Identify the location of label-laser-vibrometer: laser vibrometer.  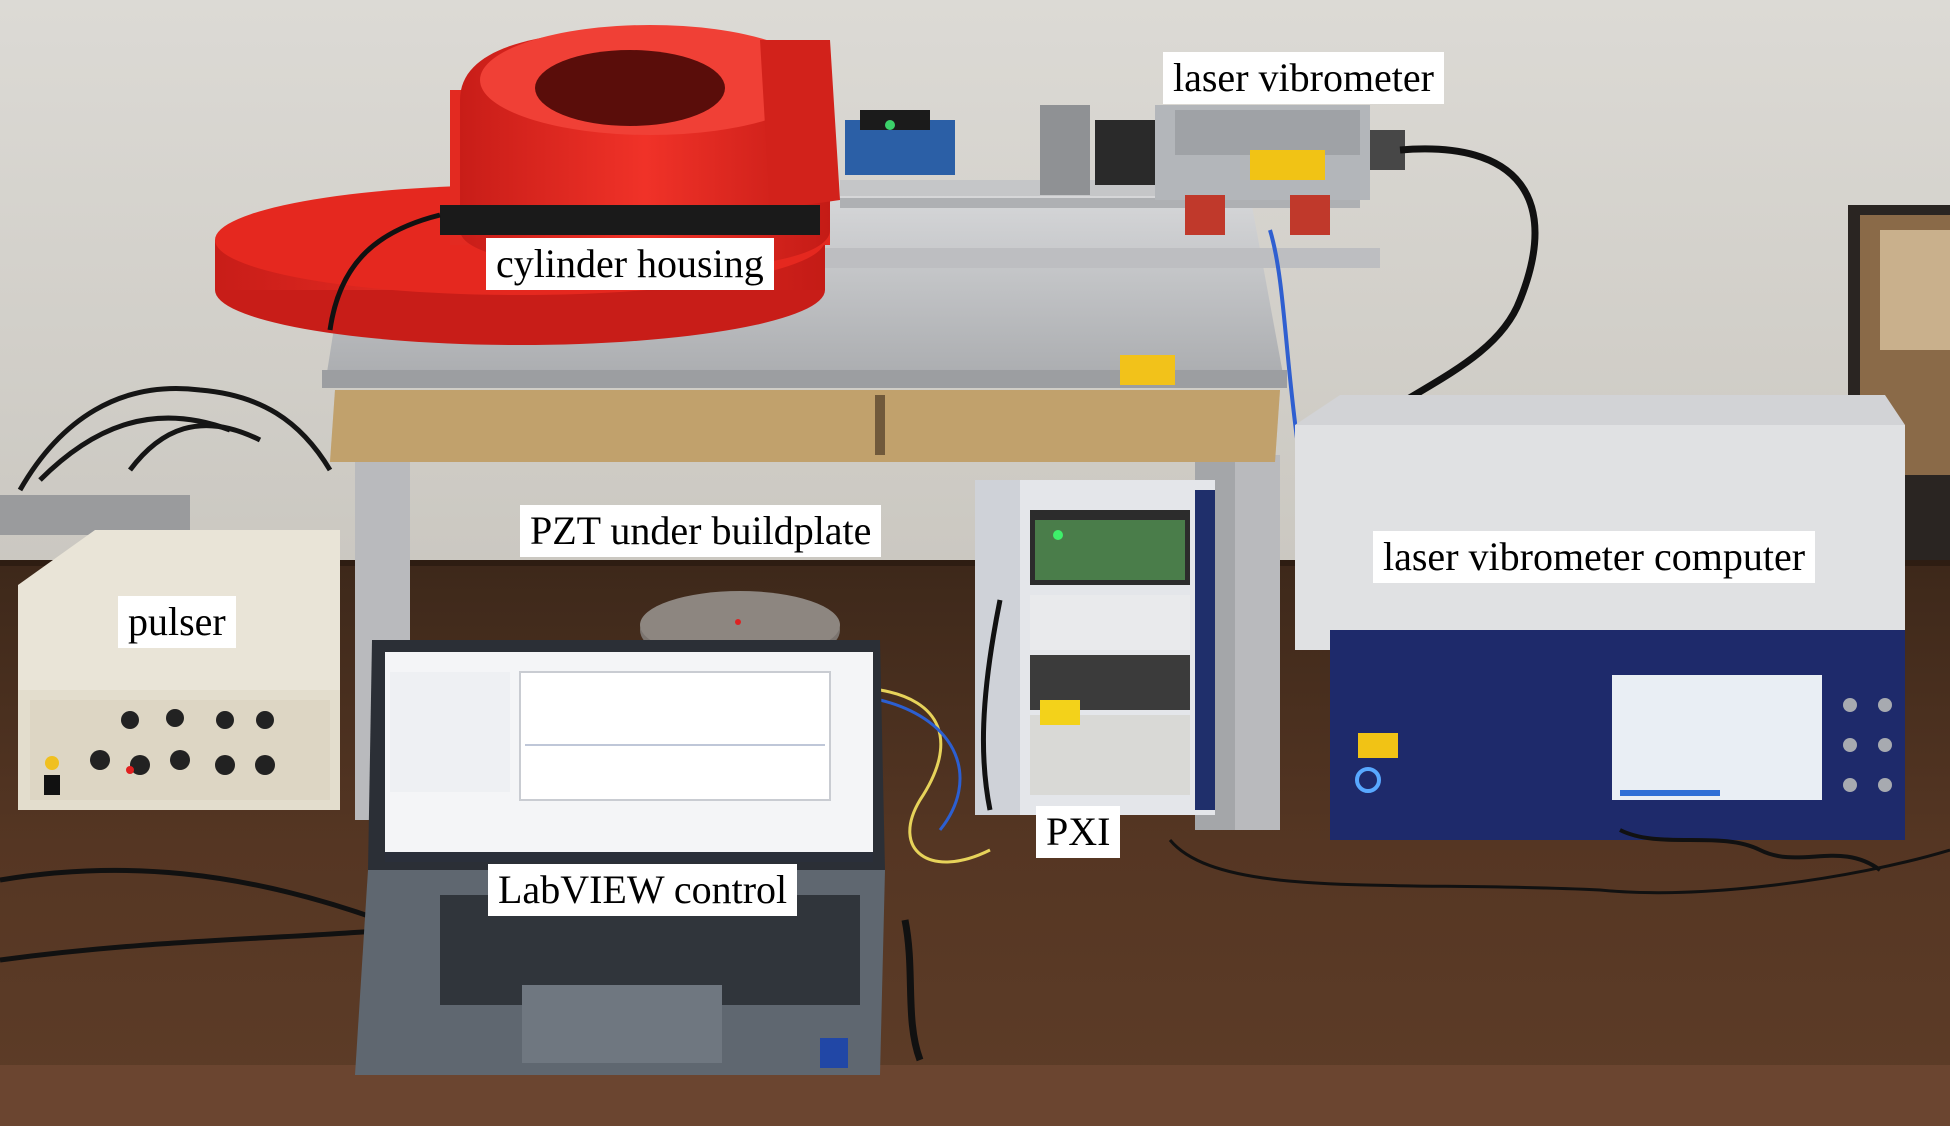
(1303, 78).